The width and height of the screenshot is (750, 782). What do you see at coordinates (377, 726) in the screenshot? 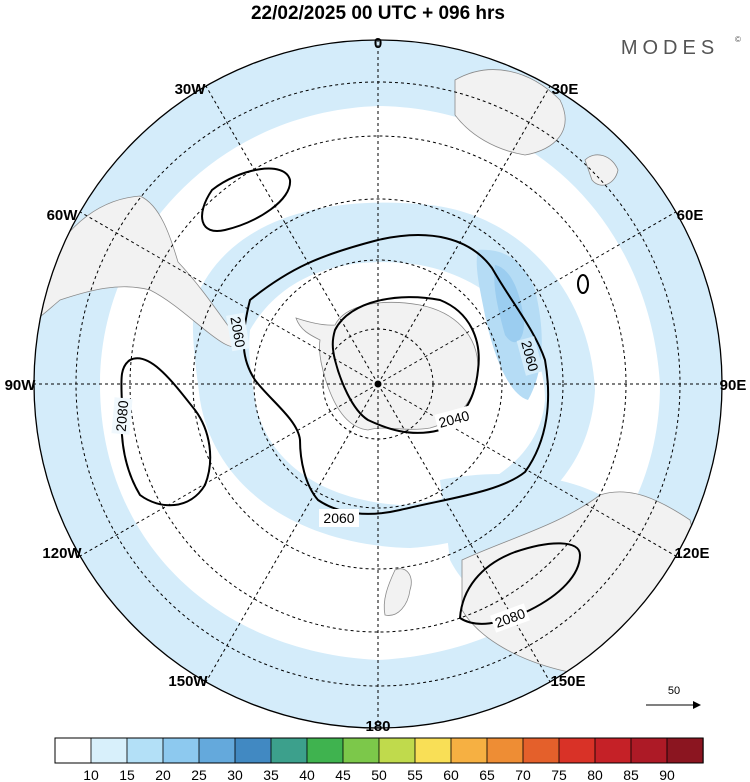
I see `lon-label-180: 180` at bounding box center [377, 726].